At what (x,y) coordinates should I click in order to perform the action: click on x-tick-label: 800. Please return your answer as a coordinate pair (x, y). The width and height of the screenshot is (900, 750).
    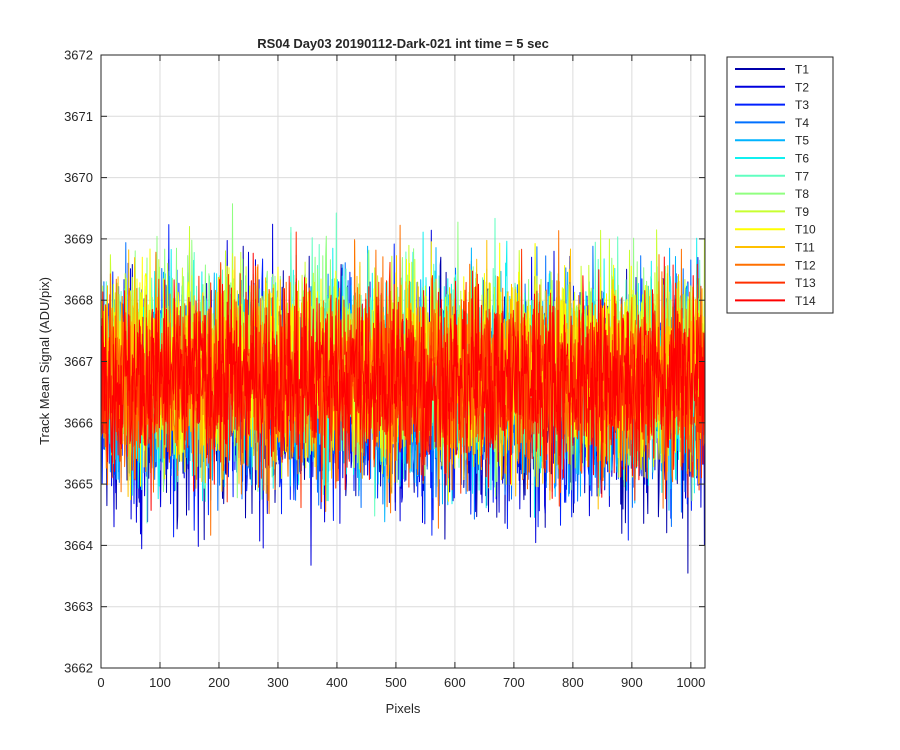
    Looking at the image, I should click on (573, 682).